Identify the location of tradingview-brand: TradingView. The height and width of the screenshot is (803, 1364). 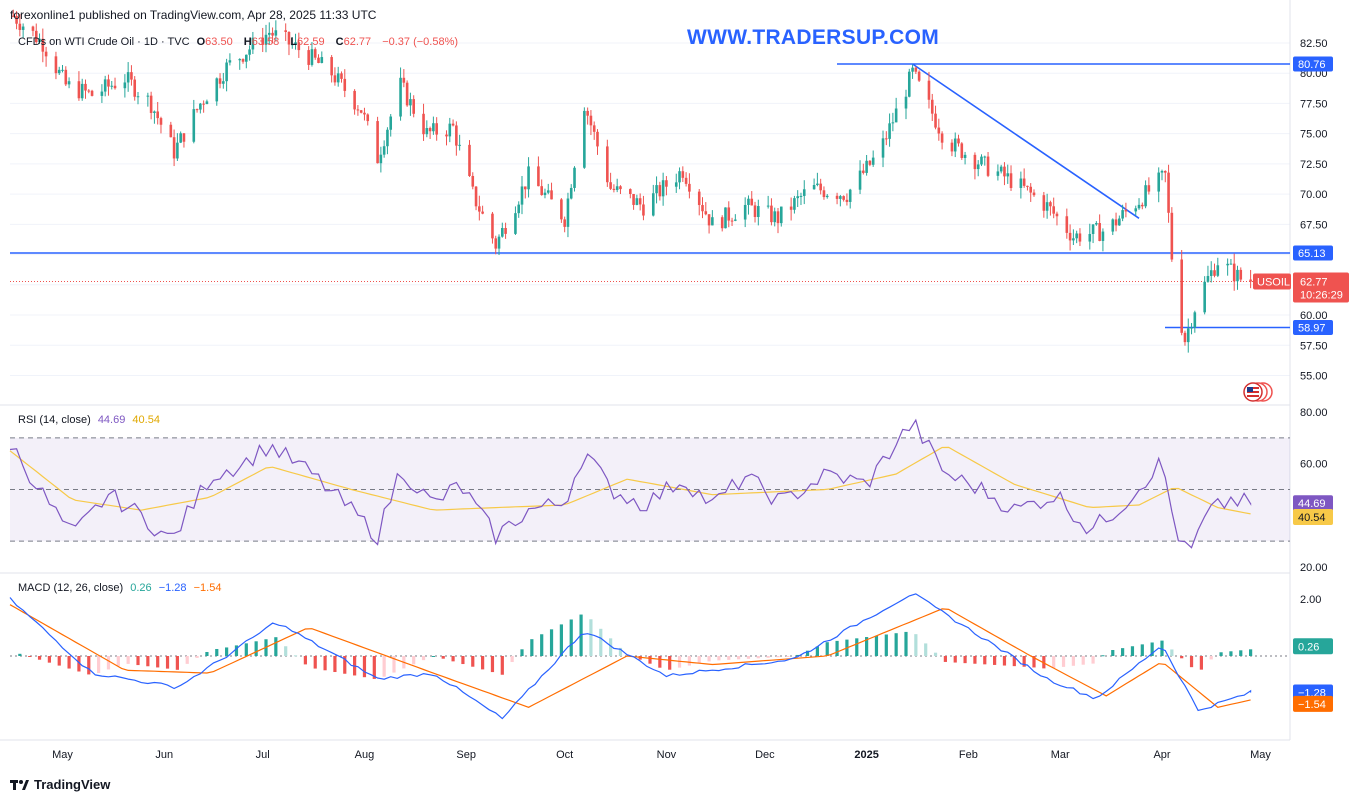
(60, 784).